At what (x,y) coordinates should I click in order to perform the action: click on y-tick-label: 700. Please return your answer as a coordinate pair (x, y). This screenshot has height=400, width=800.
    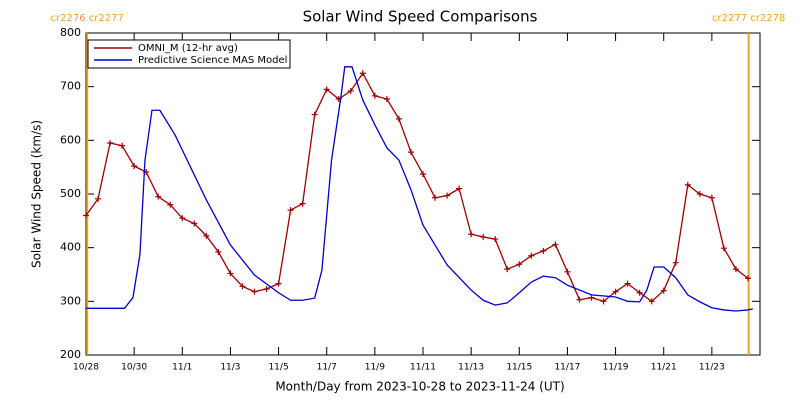
    Looking at the image, I should click on (70, 86).